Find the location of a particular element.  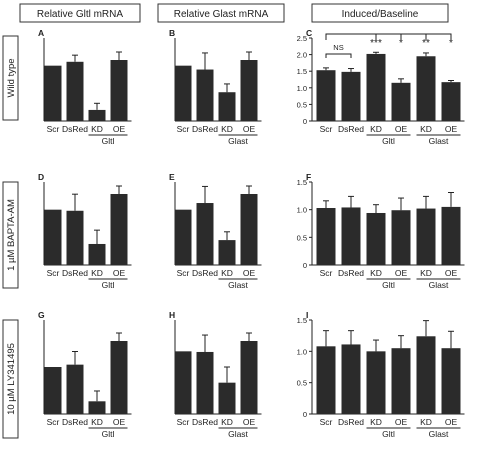

panel-letter: G is located at coordinates (41, 315).